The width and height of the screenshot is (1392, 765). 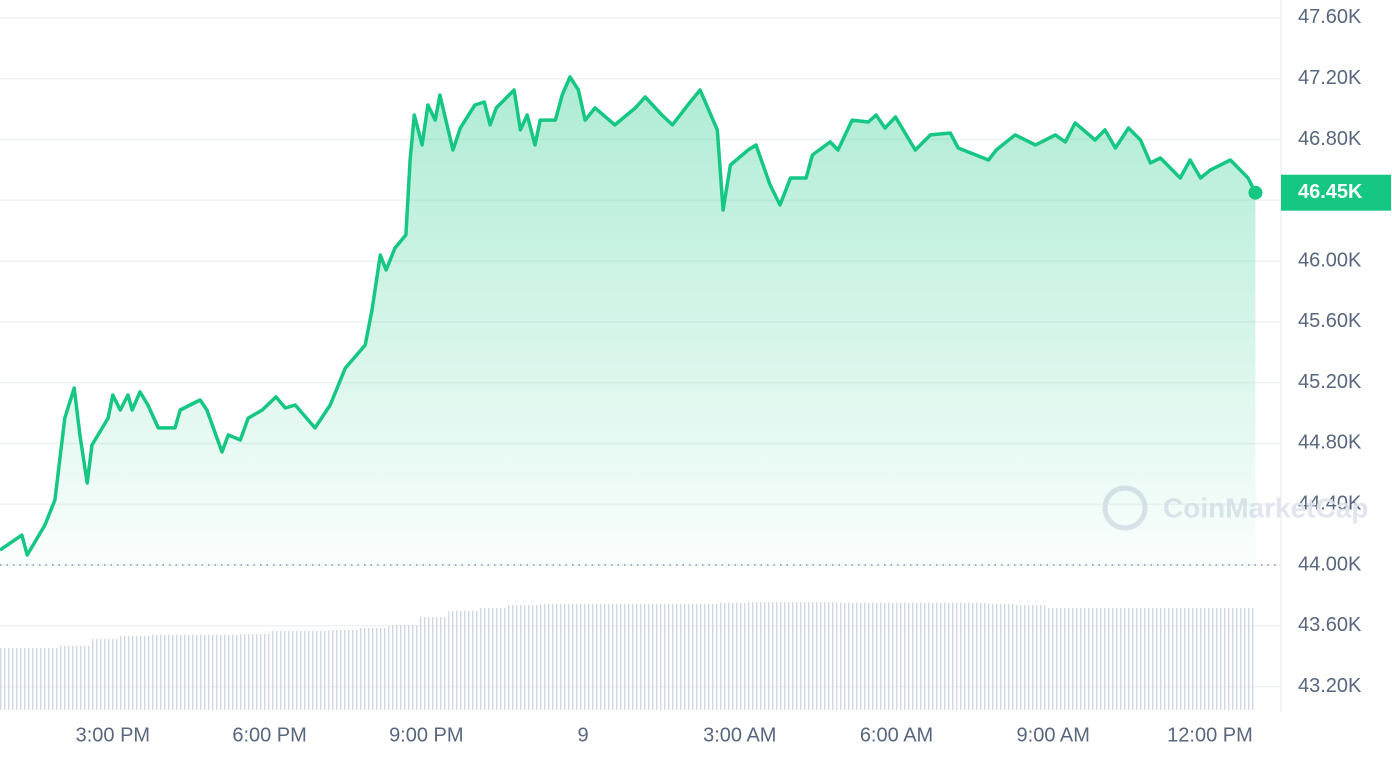 I want to click on x-tick-label: 6:00 AM, so click(x=896, y=735).